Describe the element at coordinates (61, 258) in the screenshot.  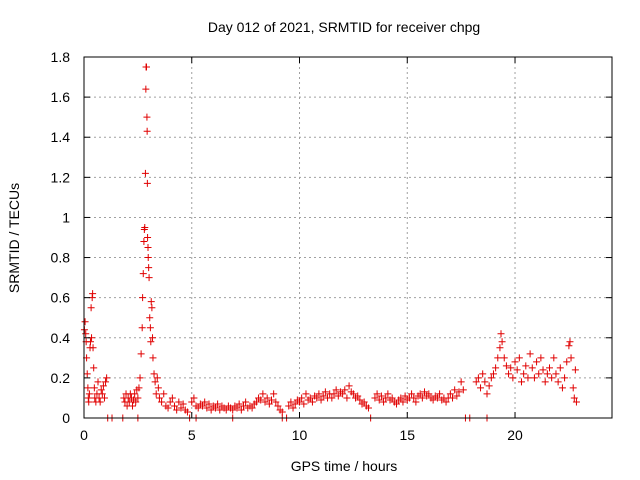
I see `y-tick-label: 0.8` at that location.